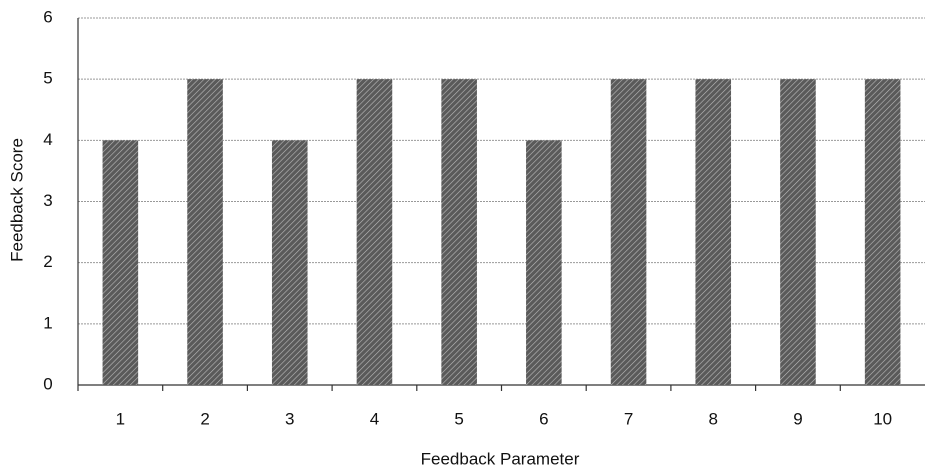 The image size is (927, 472). What do you see at coordinates (882, 418) in the screenshot?
I see `x-tick-label: 10` at bounding box center [882, 418].